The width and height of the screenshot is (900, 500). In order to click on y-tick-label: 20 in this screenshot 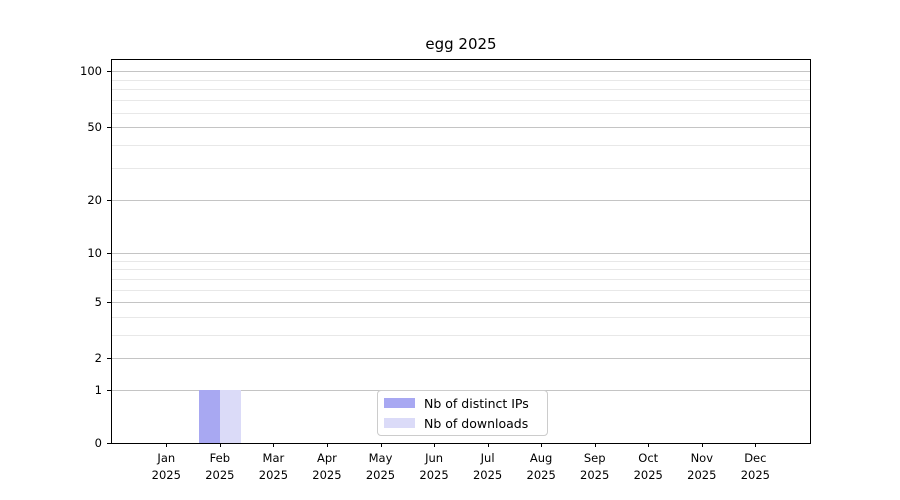, I will do `click(94, 200)`.